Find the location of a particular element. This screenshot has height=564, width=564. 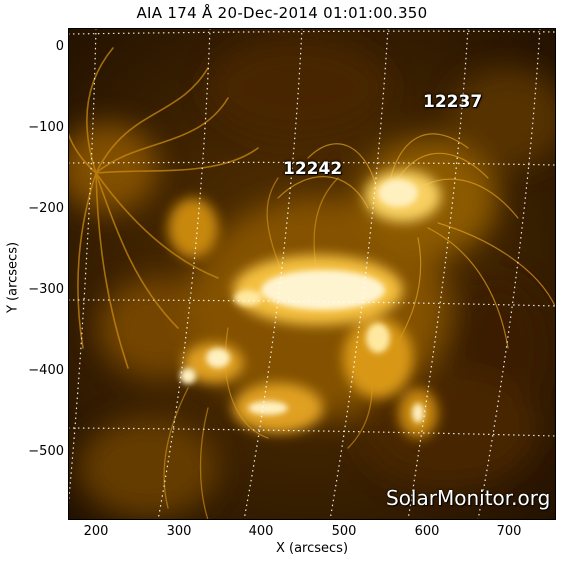

watermark: SolarMonitor.org is located at coordinates (468, 498).